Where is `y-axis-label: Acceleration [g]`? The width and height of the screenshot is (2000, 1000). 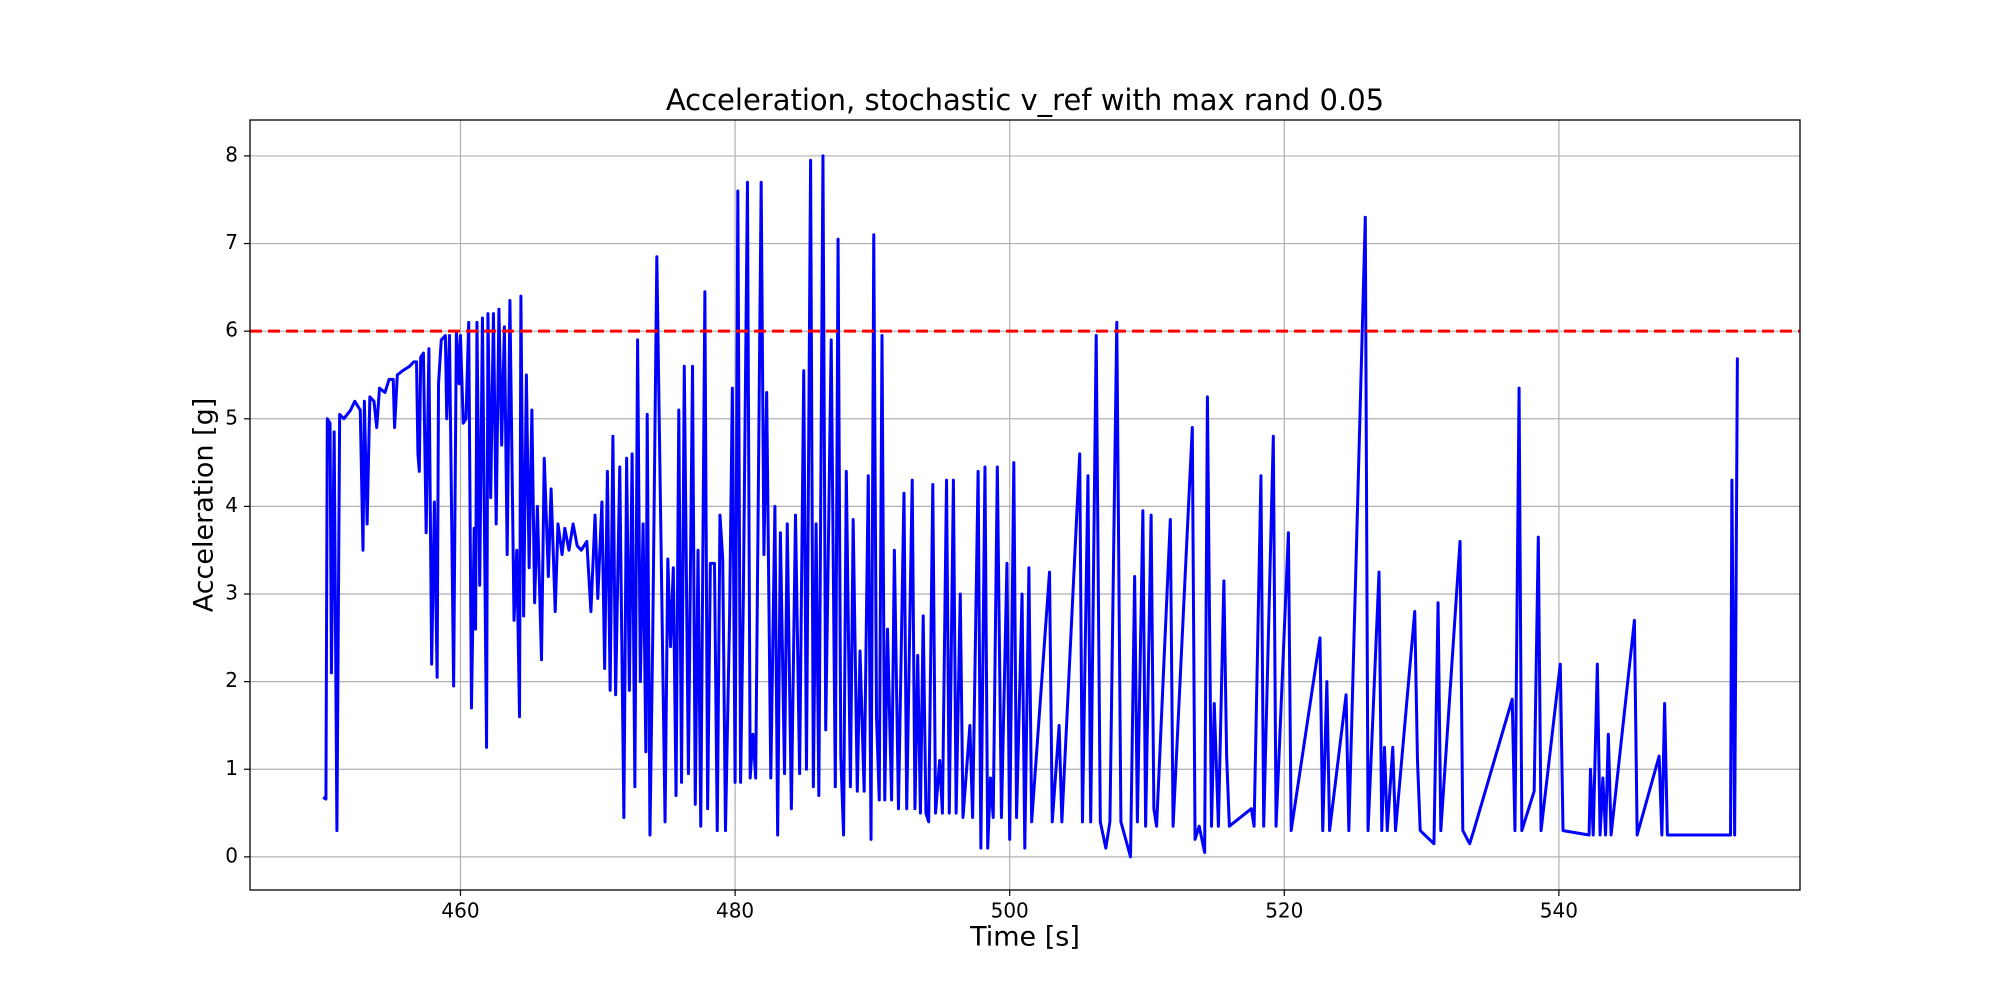 y-axis-label: Acceleration [g] is located at coordinates (204, 505).